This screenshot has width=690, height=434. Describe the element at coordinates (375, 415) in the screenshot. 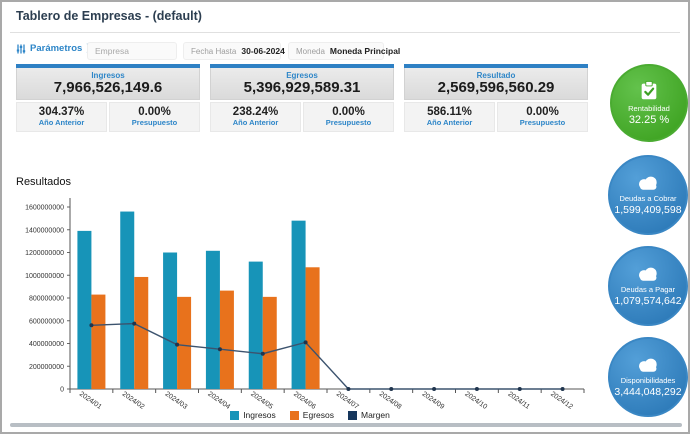

I see `legend-label: Margen` at that location.